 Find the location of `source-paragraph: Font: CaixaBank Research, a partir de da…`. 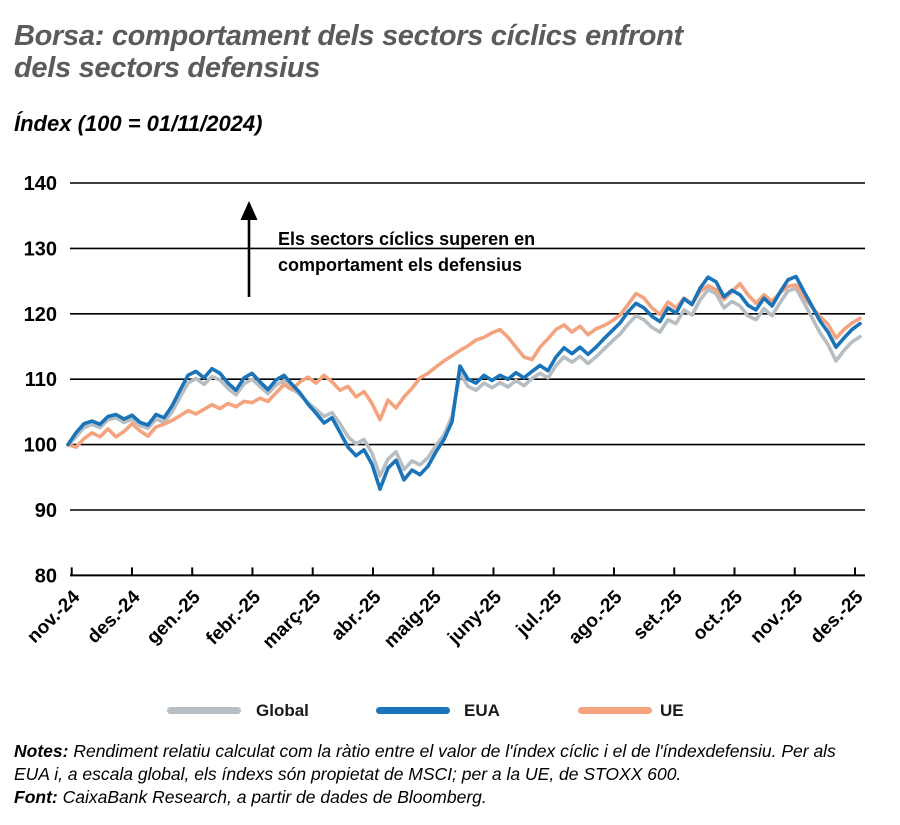

source-paragraph: Font: CaixaBank Research, a partir de da… is located at coordinates (437, 797).